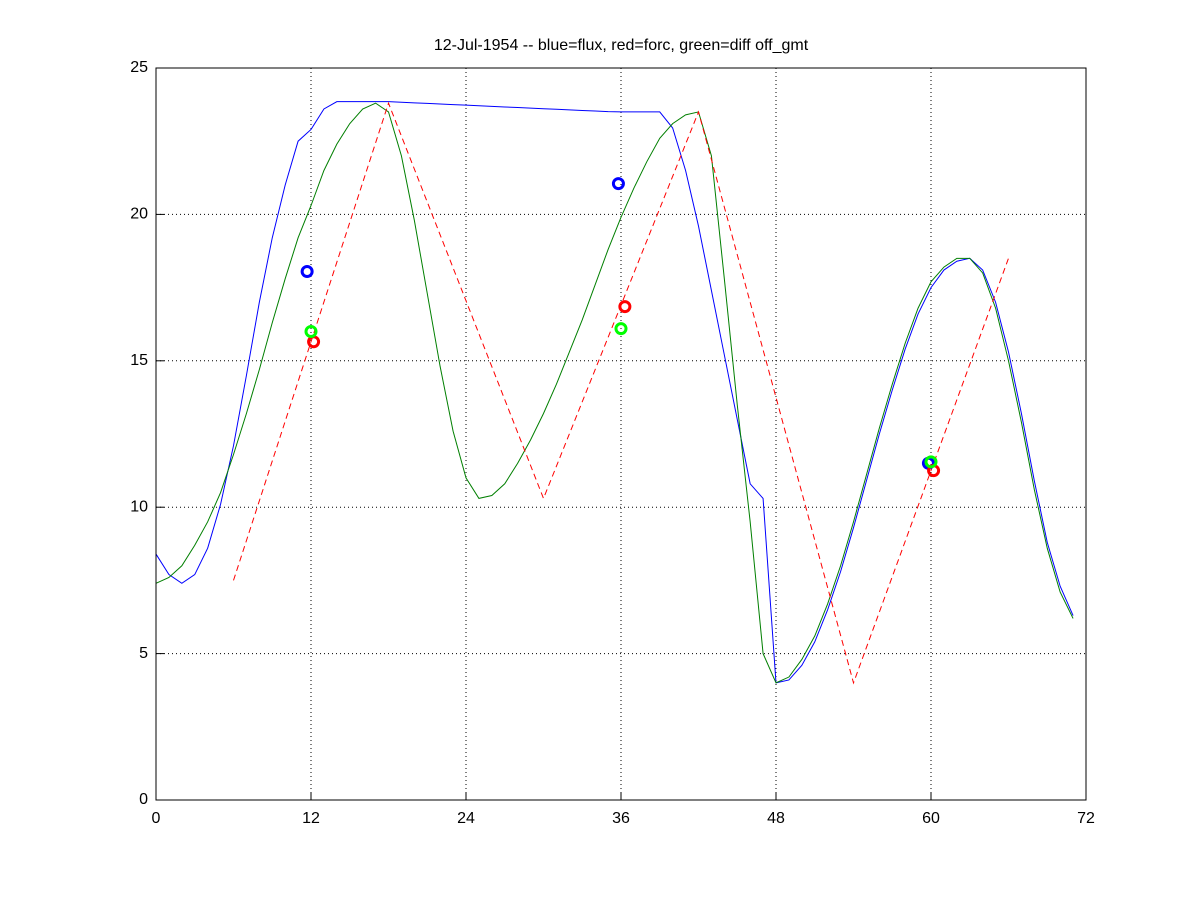 The image size is (1200, 900). What do you see at coordinates (139, 214) in the screenshot?
I see `y-tick-label: 20` at bounding box center [139, 214].